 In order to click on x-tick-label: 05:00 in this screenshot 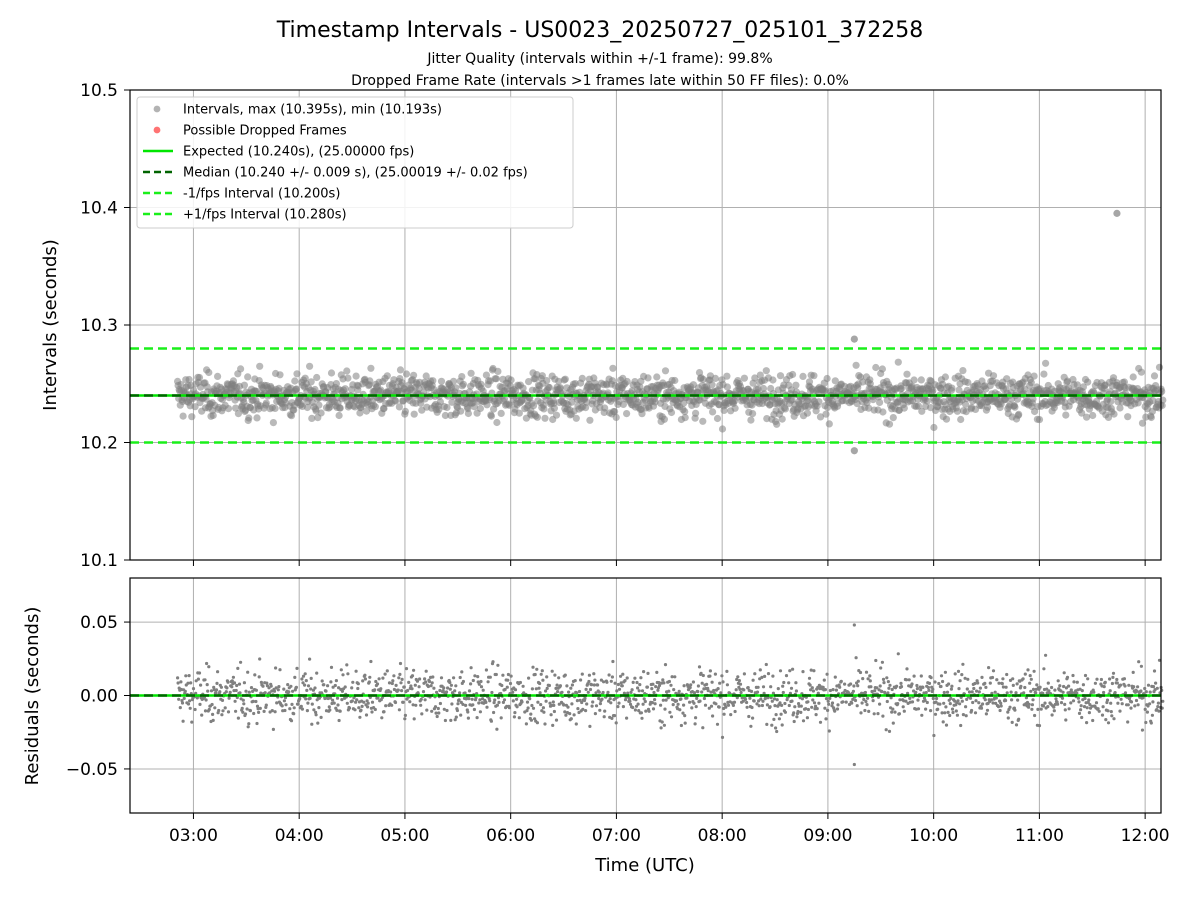, I will do `click(404, 836)`.